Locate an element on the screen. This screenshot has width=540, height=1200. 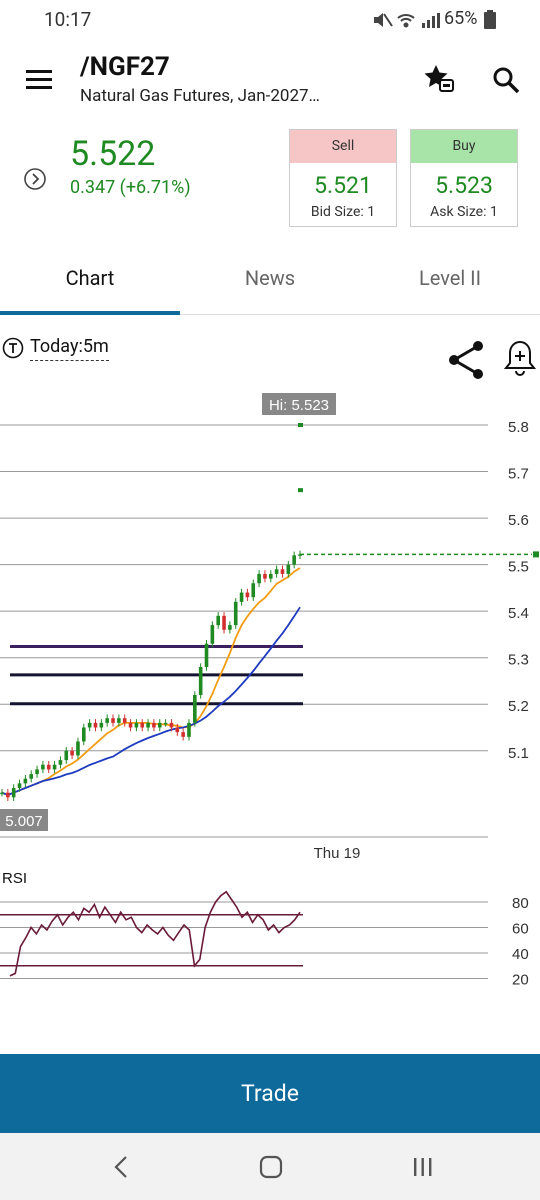
tick-mark is located at coordinates (300, 425).